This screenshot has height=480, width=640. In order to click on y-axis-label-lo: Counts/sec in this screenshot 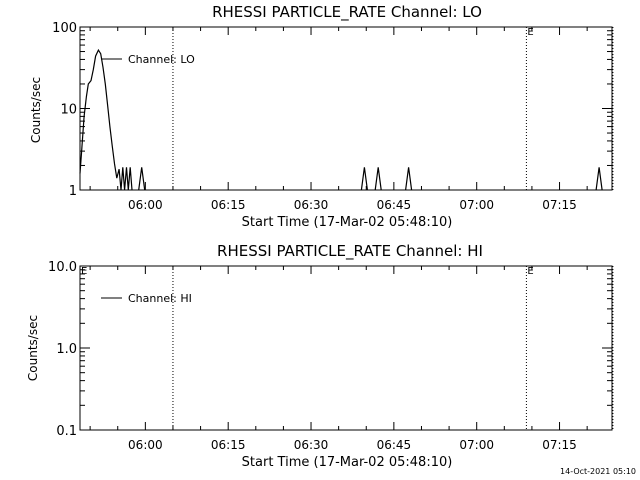, I will do `click(36, 110)`.